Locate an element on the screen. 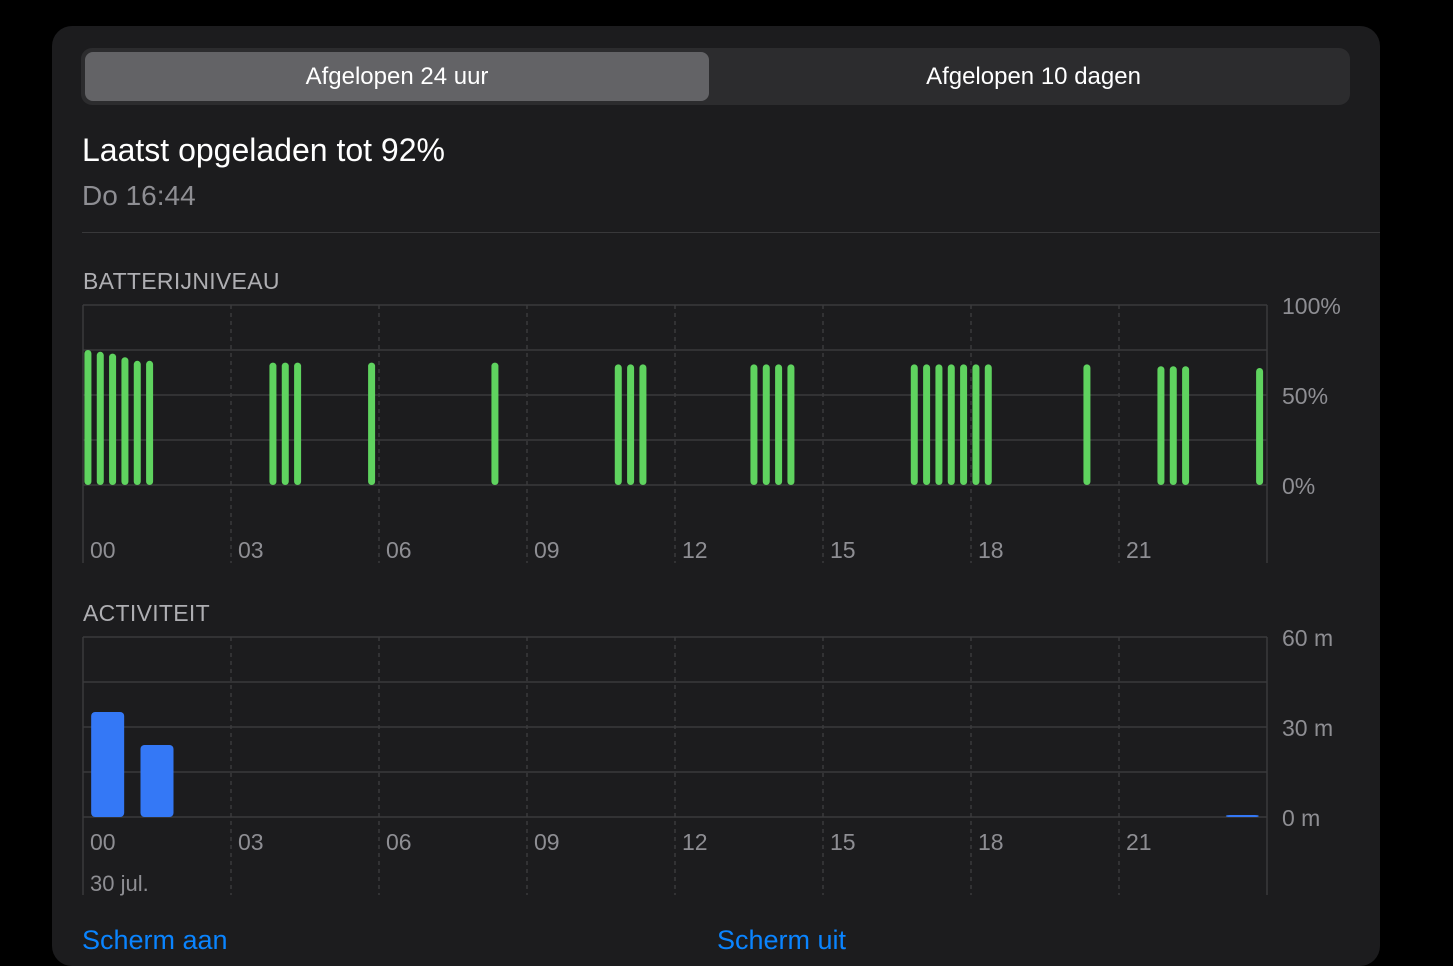 This screenshot has height=966, width=1453. activity-y-tick-label: 0 m is located at coordinates (1301, 818).